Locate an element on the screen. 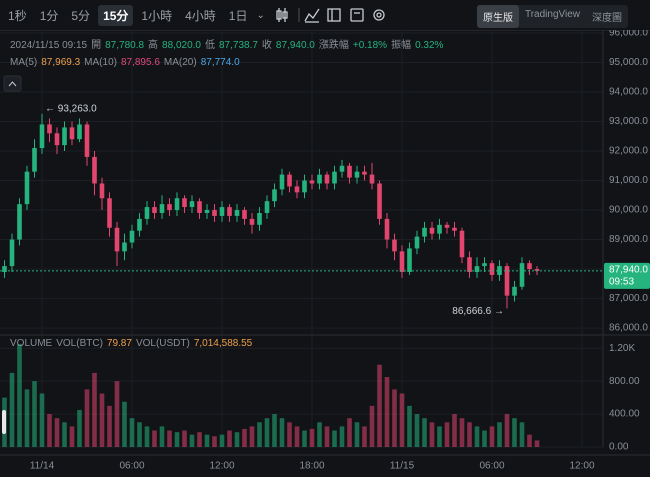 This screenshot has height=477, width=650. interval-button: 1小時 is located at coordinates (157, 15).